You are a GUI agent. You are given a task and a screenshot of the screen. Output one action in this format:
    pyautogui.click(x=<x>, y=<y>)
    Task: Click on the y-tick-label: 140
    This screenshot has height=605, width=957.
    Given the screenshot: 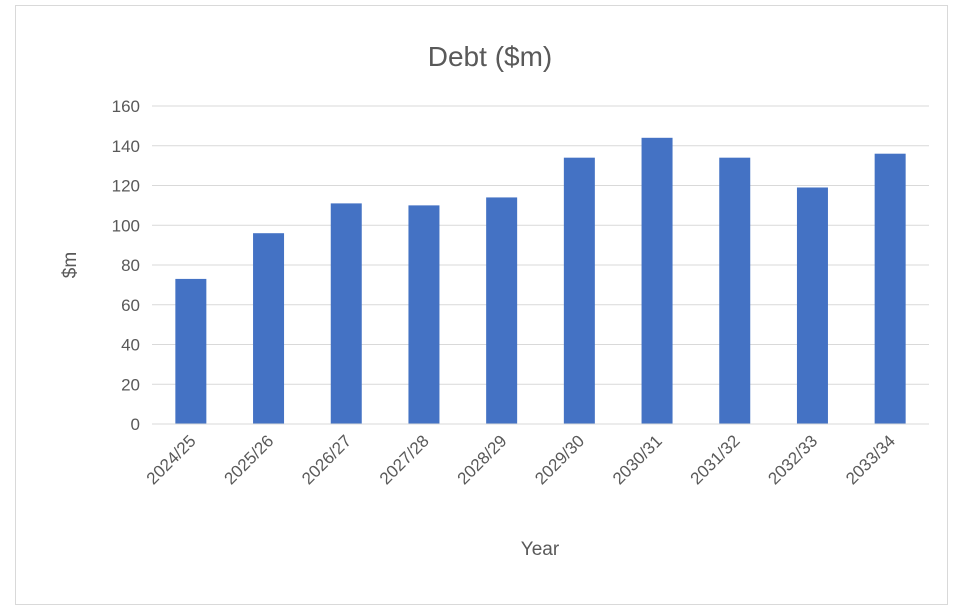 What is the action you would take?
    pyautogui.click(x=126, y=146)
    